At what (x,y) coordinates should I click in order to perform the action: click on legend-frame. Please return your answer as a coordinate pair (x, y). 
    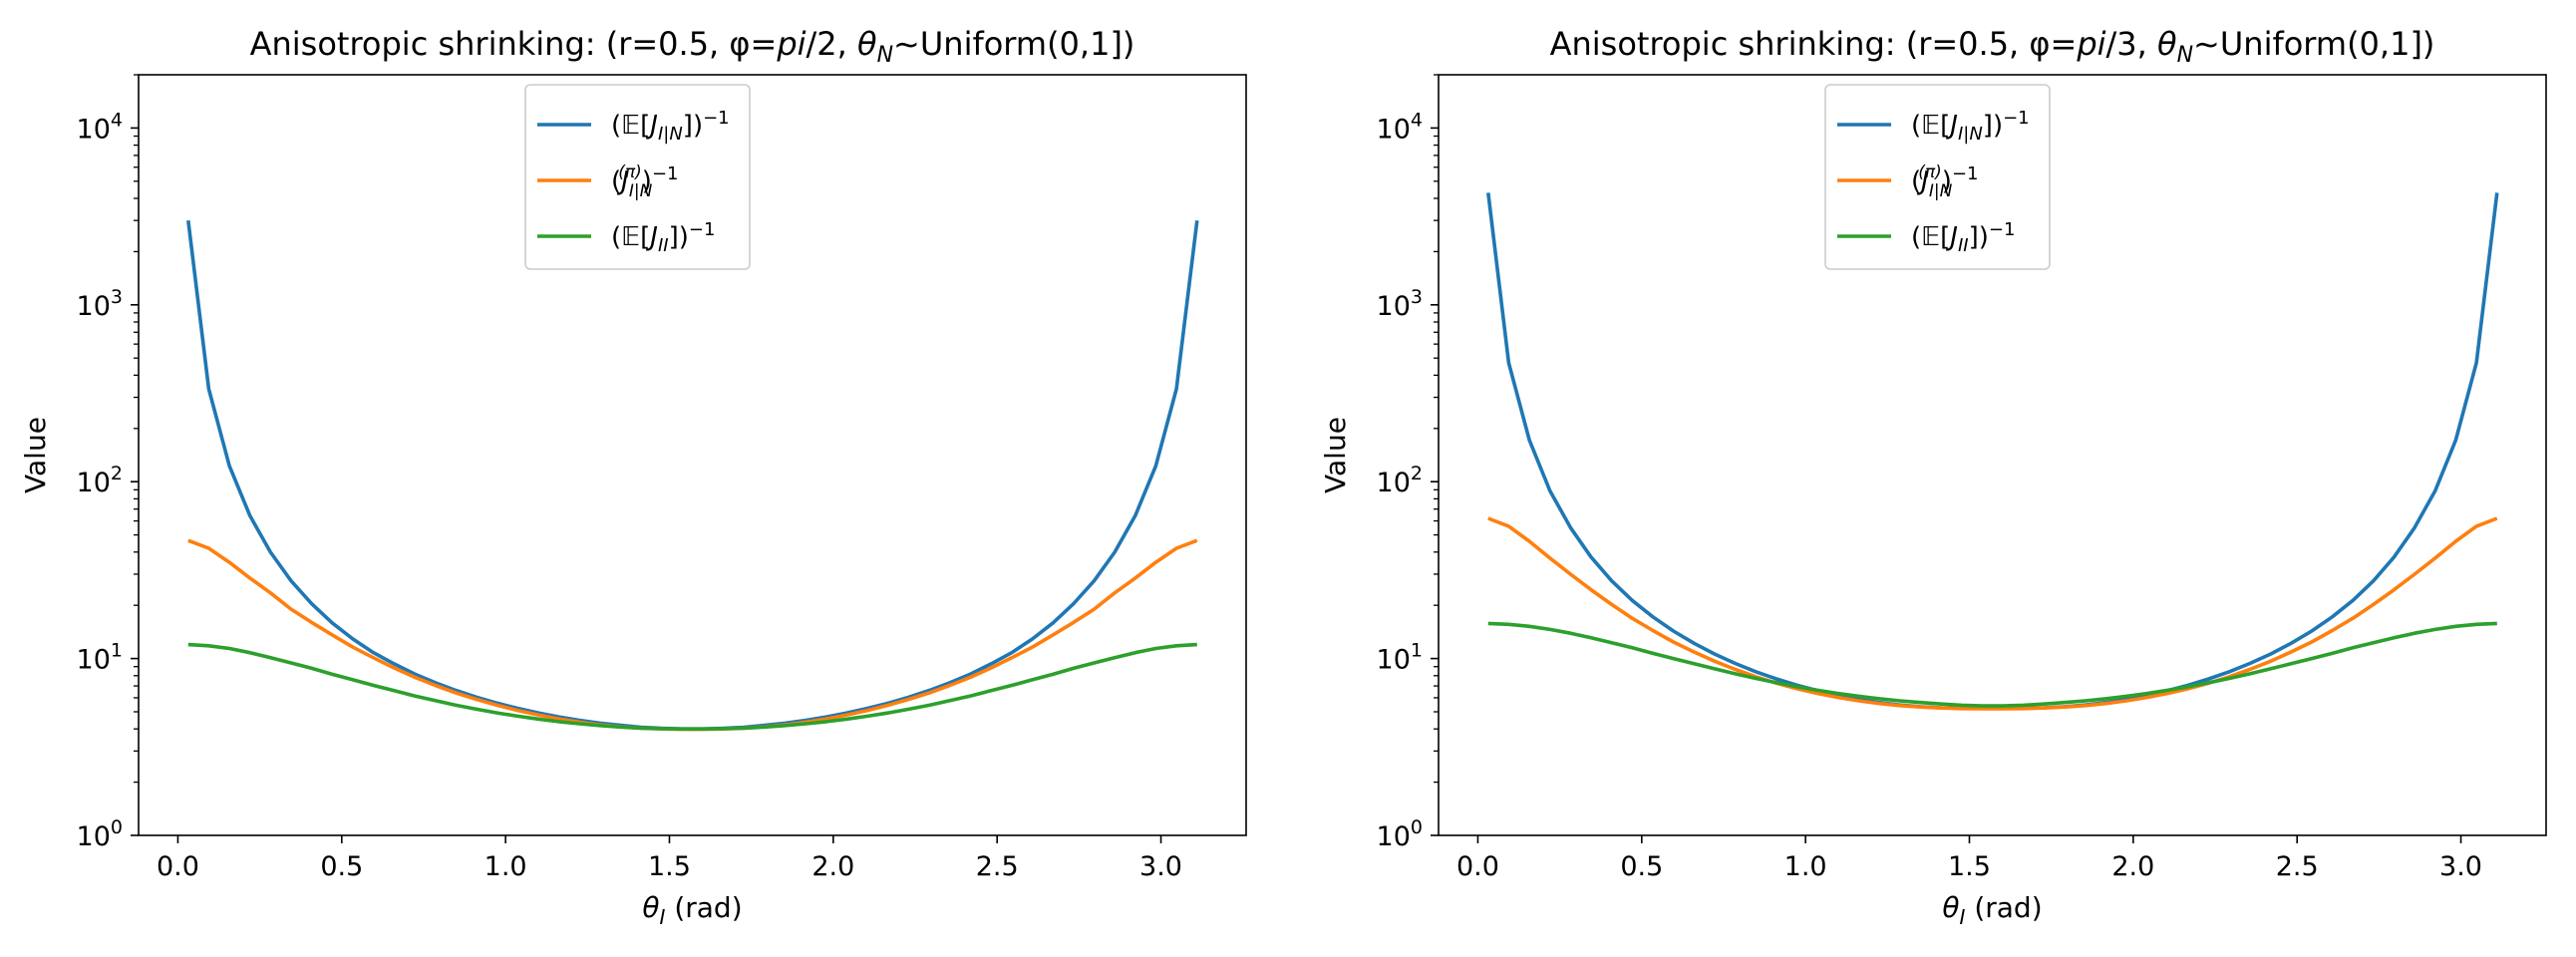
    Looking at the image, I should click on (637, 177).